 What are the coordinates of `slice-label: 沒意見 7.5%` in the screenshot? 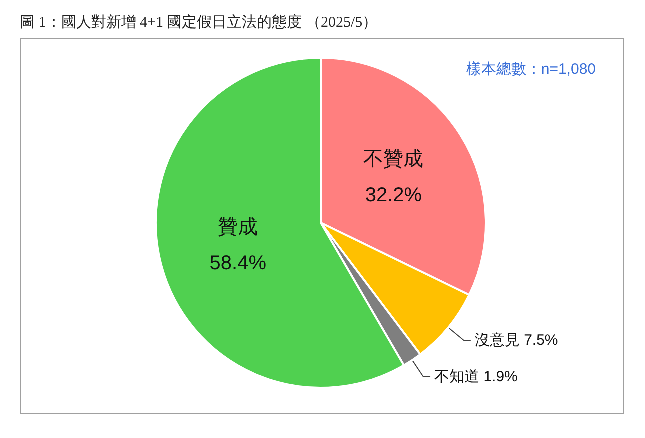 It's located at (516, 340).